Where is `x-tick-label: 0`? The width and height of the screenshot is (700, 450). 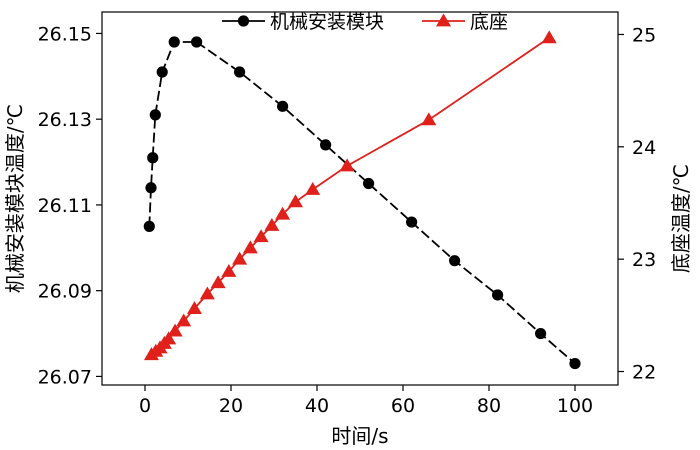
x-tick-label: 0 is located at coordinates (145, 406).